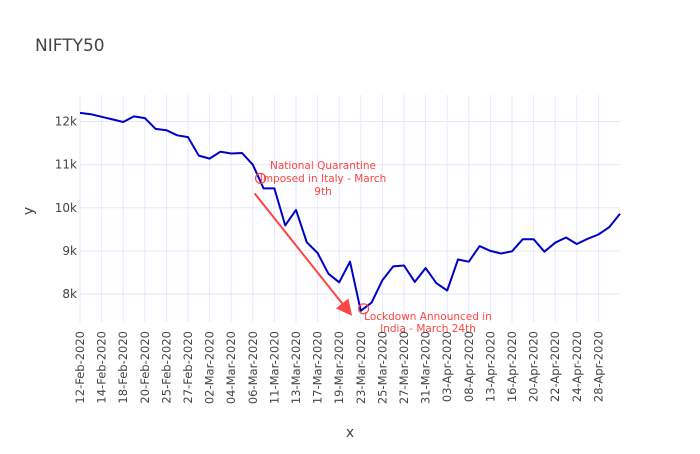 The image size is (700, 454). Describe the element at coordinates (210, 367) in the screenshot. I see `x-tick-label: 02-Mar-2020` at that location.